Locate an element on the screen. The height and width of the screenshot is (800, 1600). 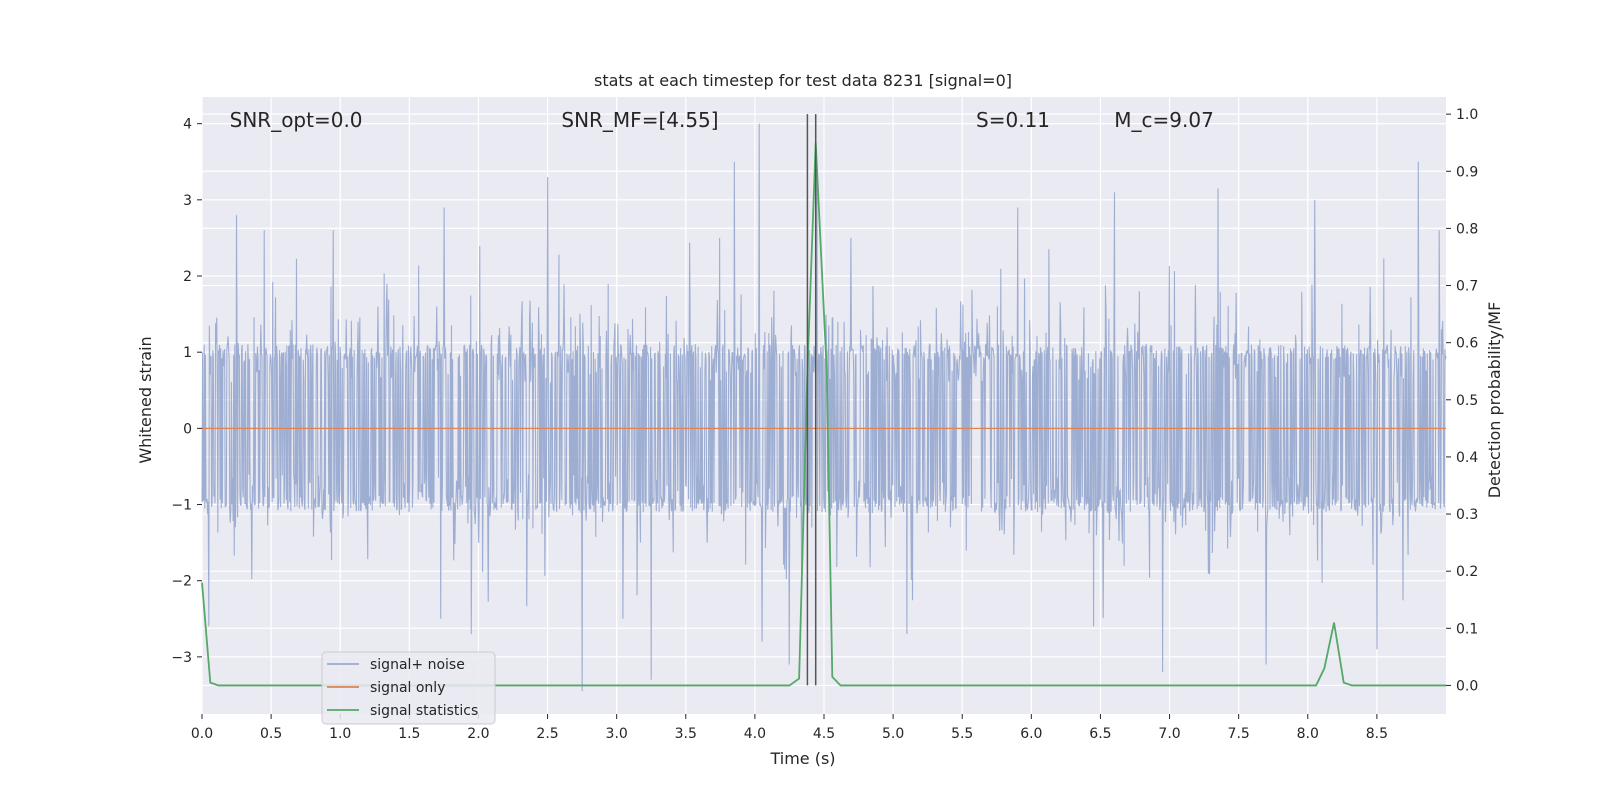
y-left-tick-label: −3 is located at coordinates (181, 658).